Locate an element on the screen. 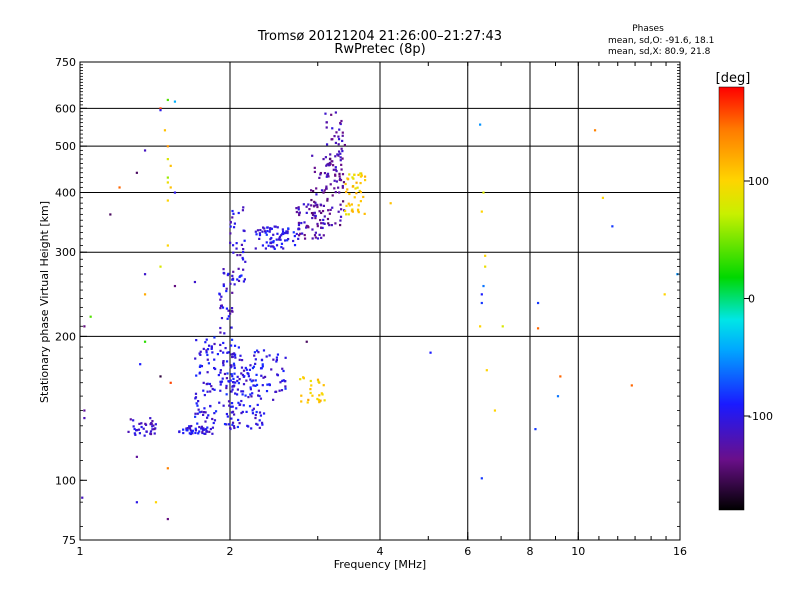 The image size is (800, 600). y-tick-label: 750 is located at coordinates (65, 62).